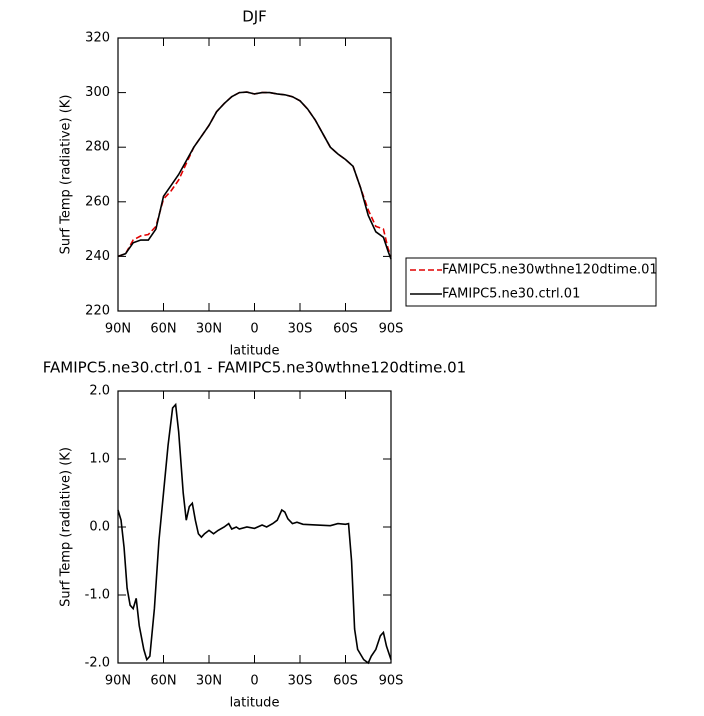 This screenshot has width=704, height=716. Describe the element at coordinates (531, 282) in the screenshot. I see `legend-box` at that location.